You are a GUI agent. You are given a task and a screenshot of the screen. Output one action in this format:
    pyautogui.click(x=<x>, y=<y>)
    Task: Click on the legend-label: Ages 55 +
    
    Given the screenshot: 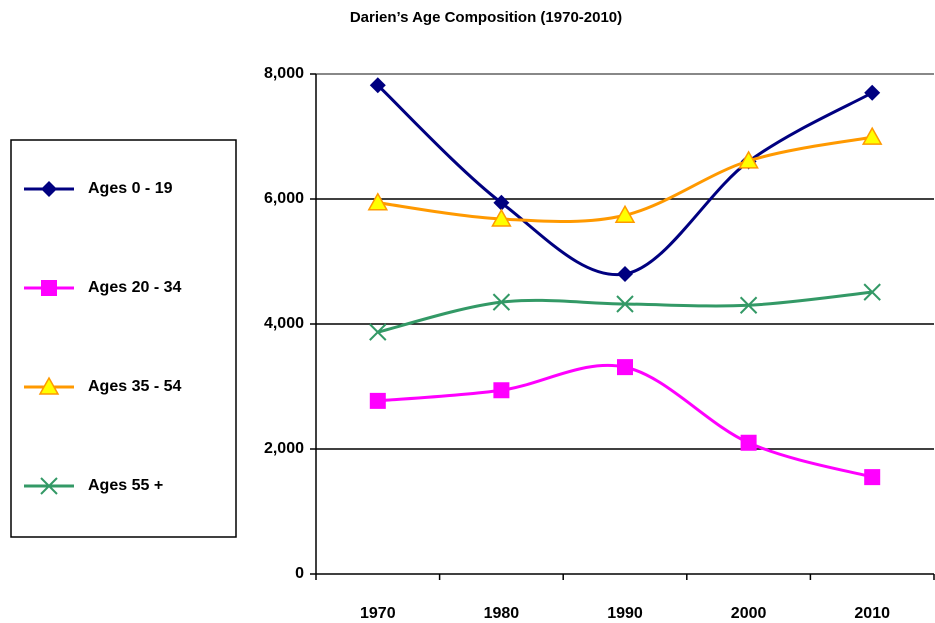 What is the action you would take?
    pyautogui.click(x=125, y=485)
    